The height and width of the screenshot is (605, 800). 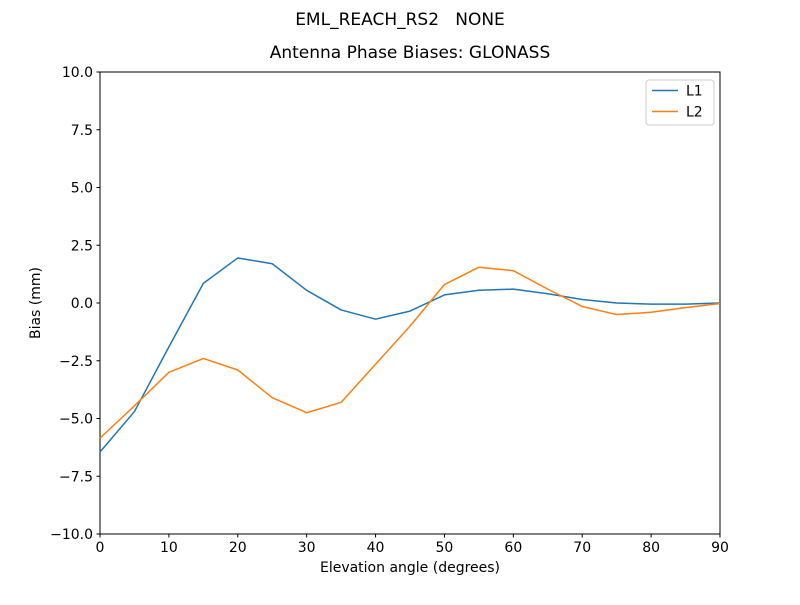 What do you see at coordinates (376, 548) in the screenshot?
I see `x-tick-label: 40` at bounding box center [376, 548].